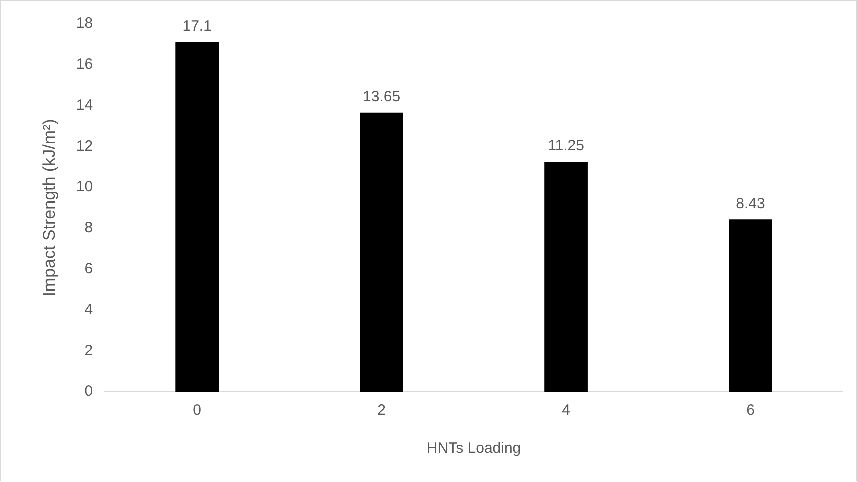 The height and width of the screenshot is (482, 857). What do you see at coordinates (751, 203) in the screenshot?
I see `data-label: 8.43` at bounding box center [751, 203].